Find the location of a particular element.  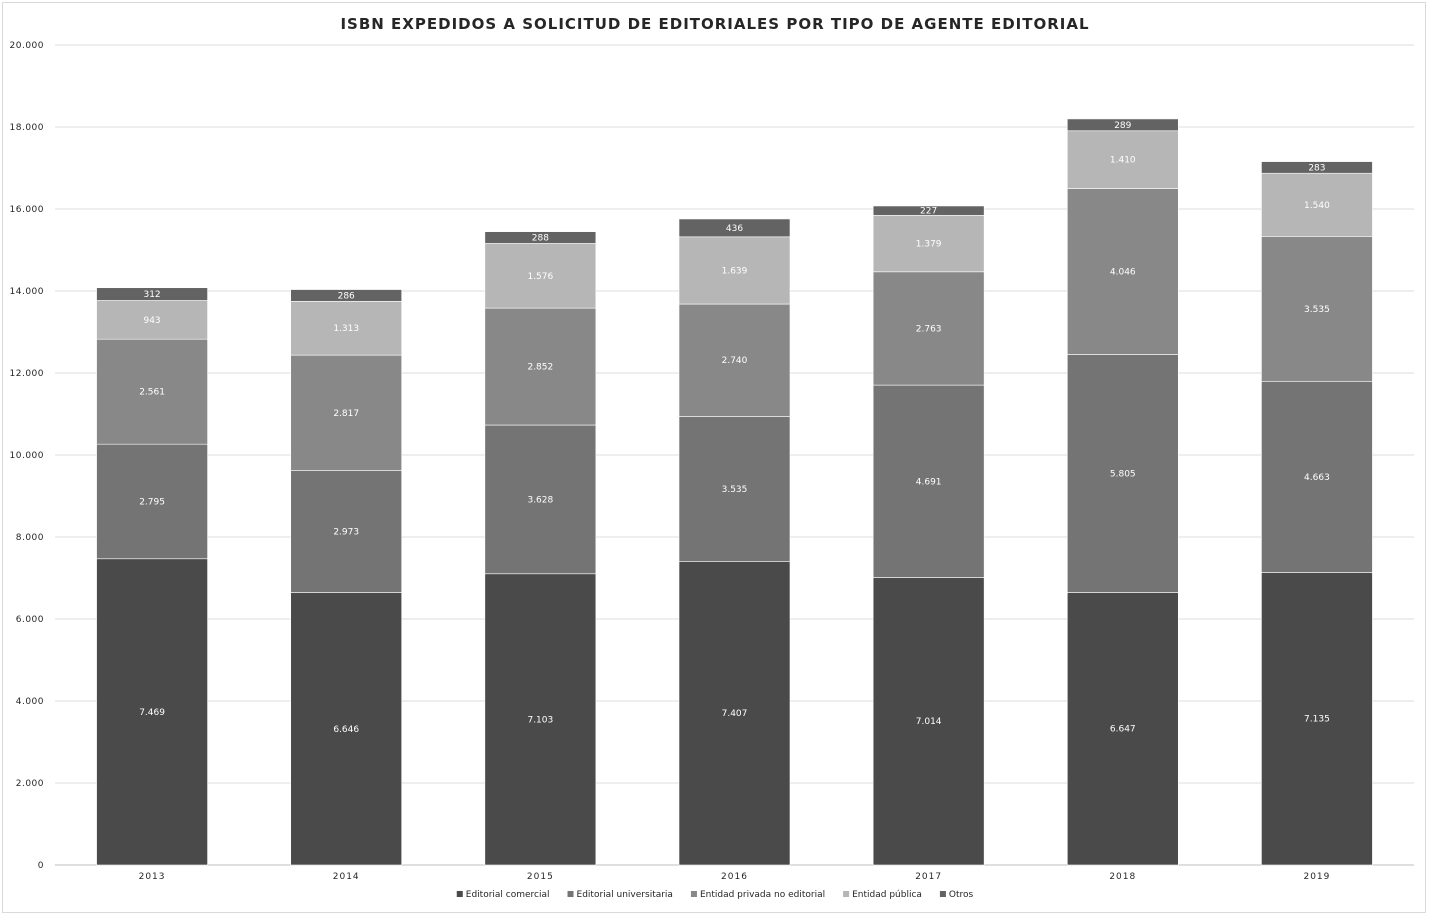

legend-item: Editorial comercial is located at coordinates (503, 895).